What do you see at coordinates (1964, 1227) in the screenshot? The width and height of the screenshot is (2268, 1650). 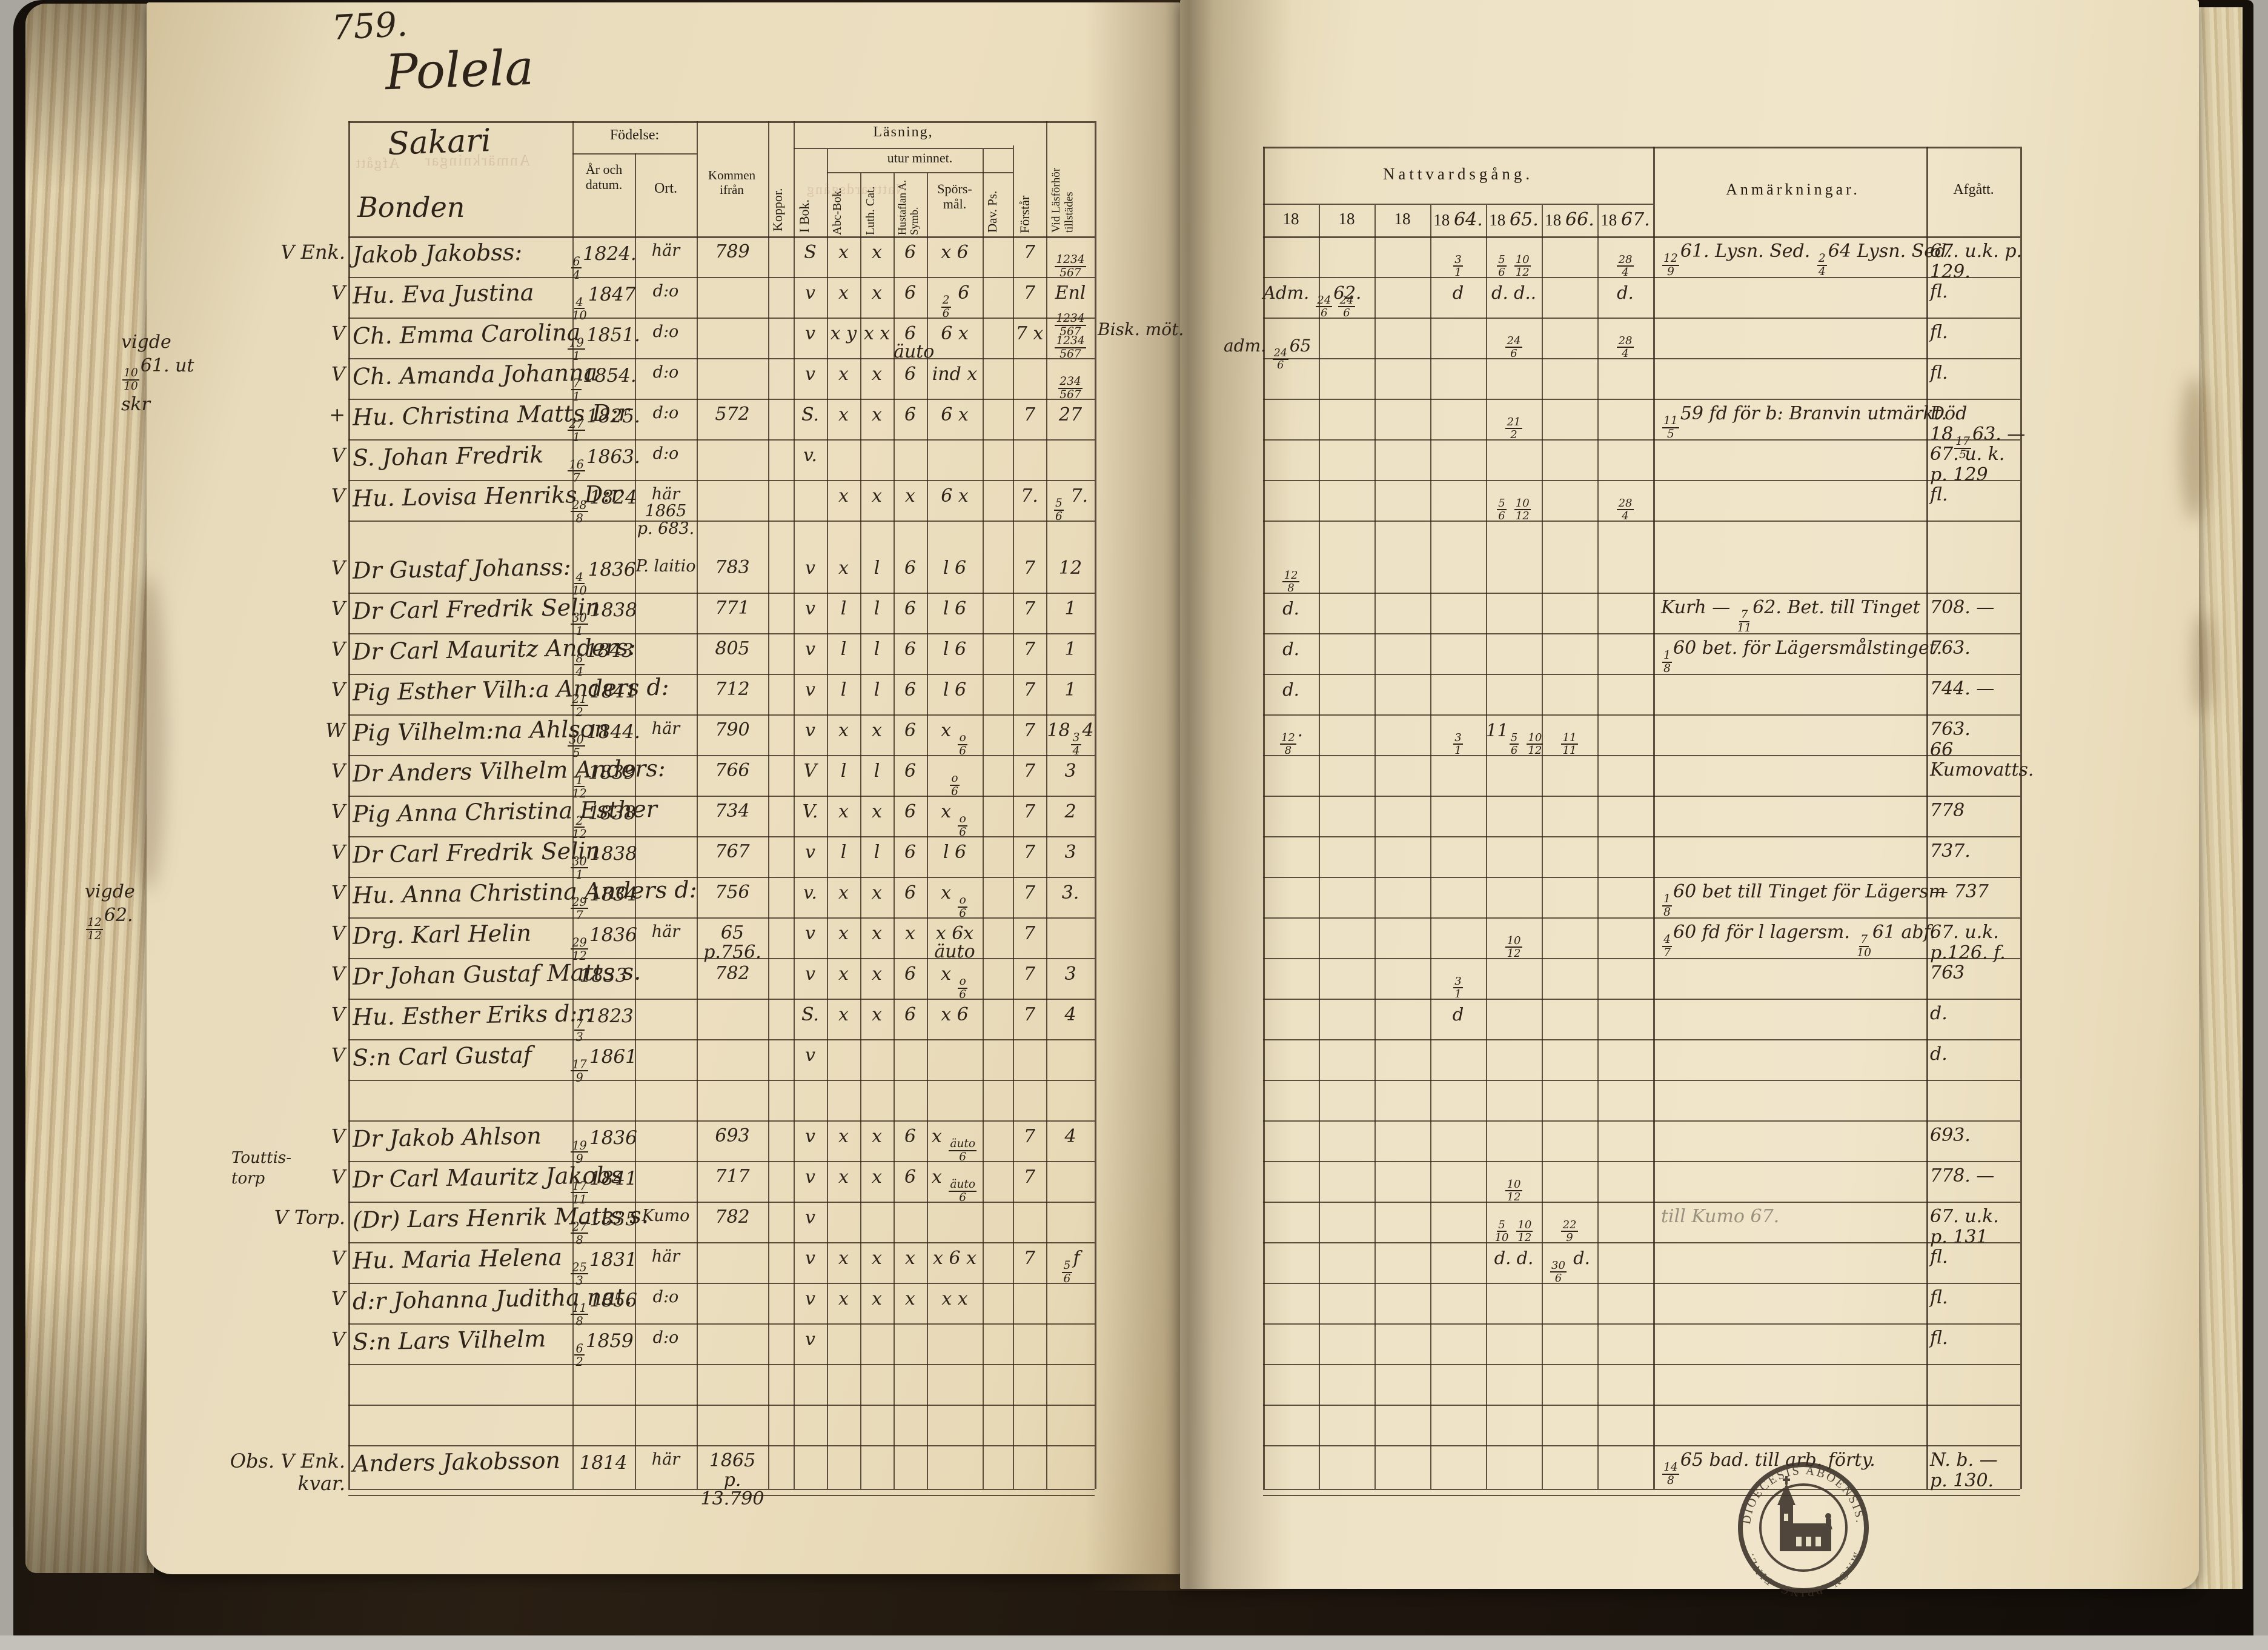 I see `departed-cell: 67. u.k. p. 131` at bounding box center [1964, 1227].